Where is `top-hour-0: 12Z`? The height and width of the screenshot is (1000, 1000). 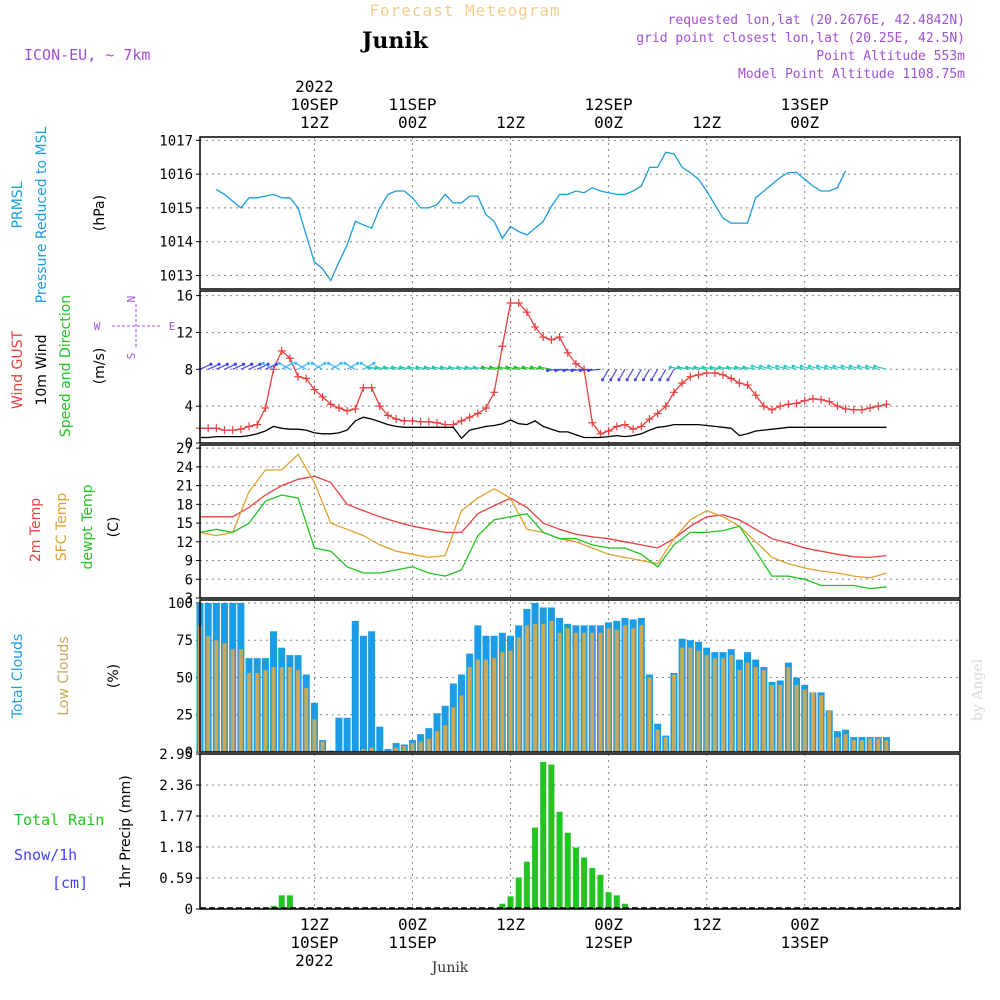 top-hour-0: 12Z is located at coordinates (314, 122).